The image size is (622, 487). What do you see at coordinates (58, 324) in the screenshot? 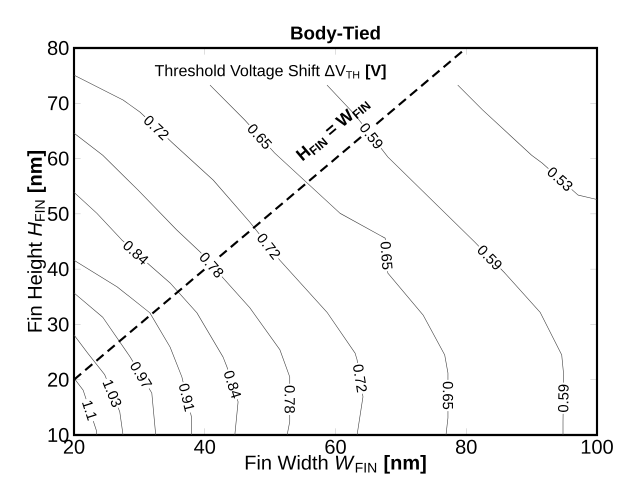
I see `y-tick-label: 30` at bounding box center [58, 324].